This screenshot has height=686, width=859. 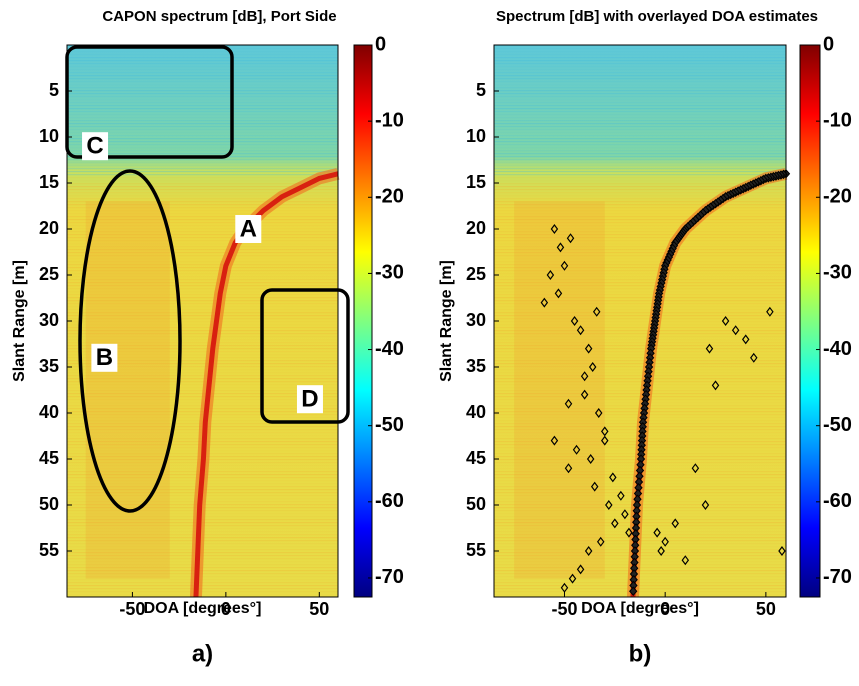 I want to click on y-tick-label: 30, so click(x=476, y=320).